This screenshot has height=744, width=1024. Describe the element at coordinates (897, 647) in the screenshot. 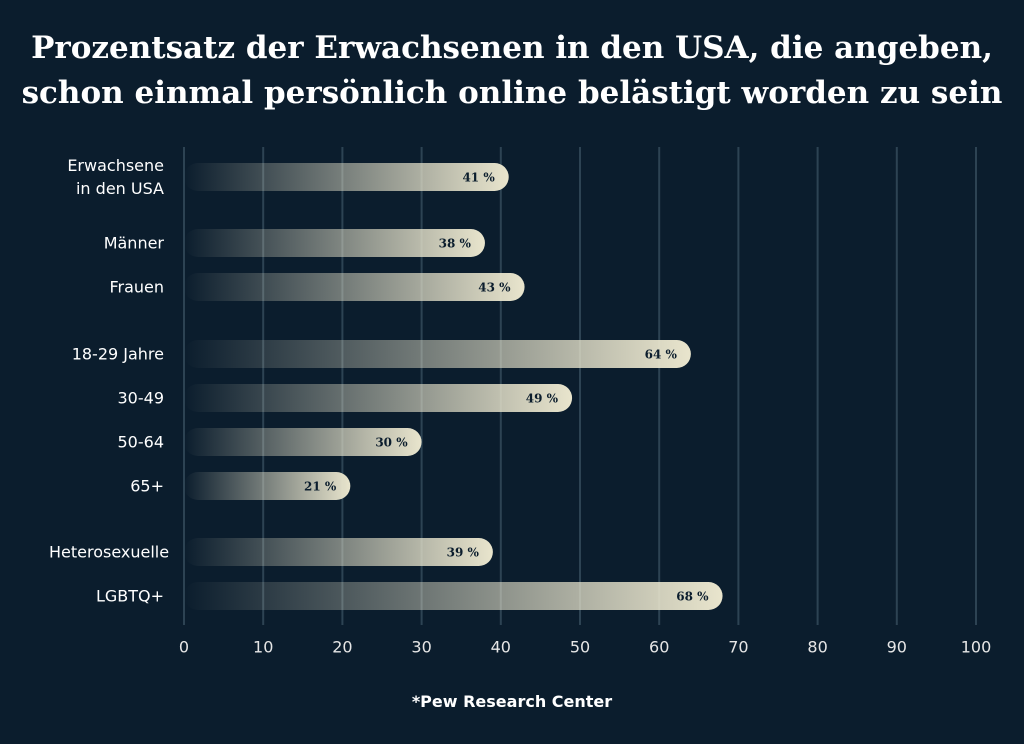

I see `x-tick-label: 90` at that location.